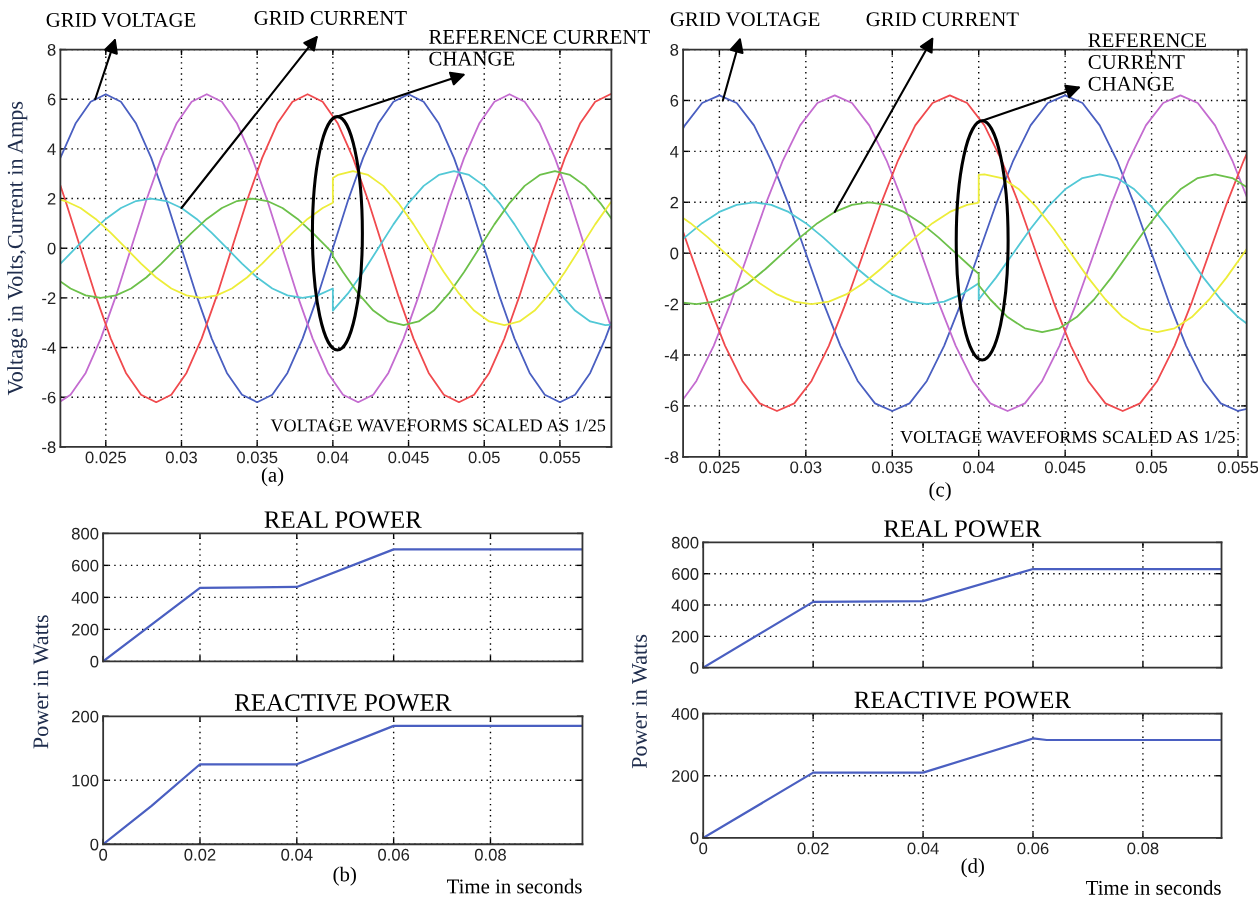  What do you see at coordinates (972, 868) in the screenshot?
I see `text: (d)` at bounding box center [972, 868].